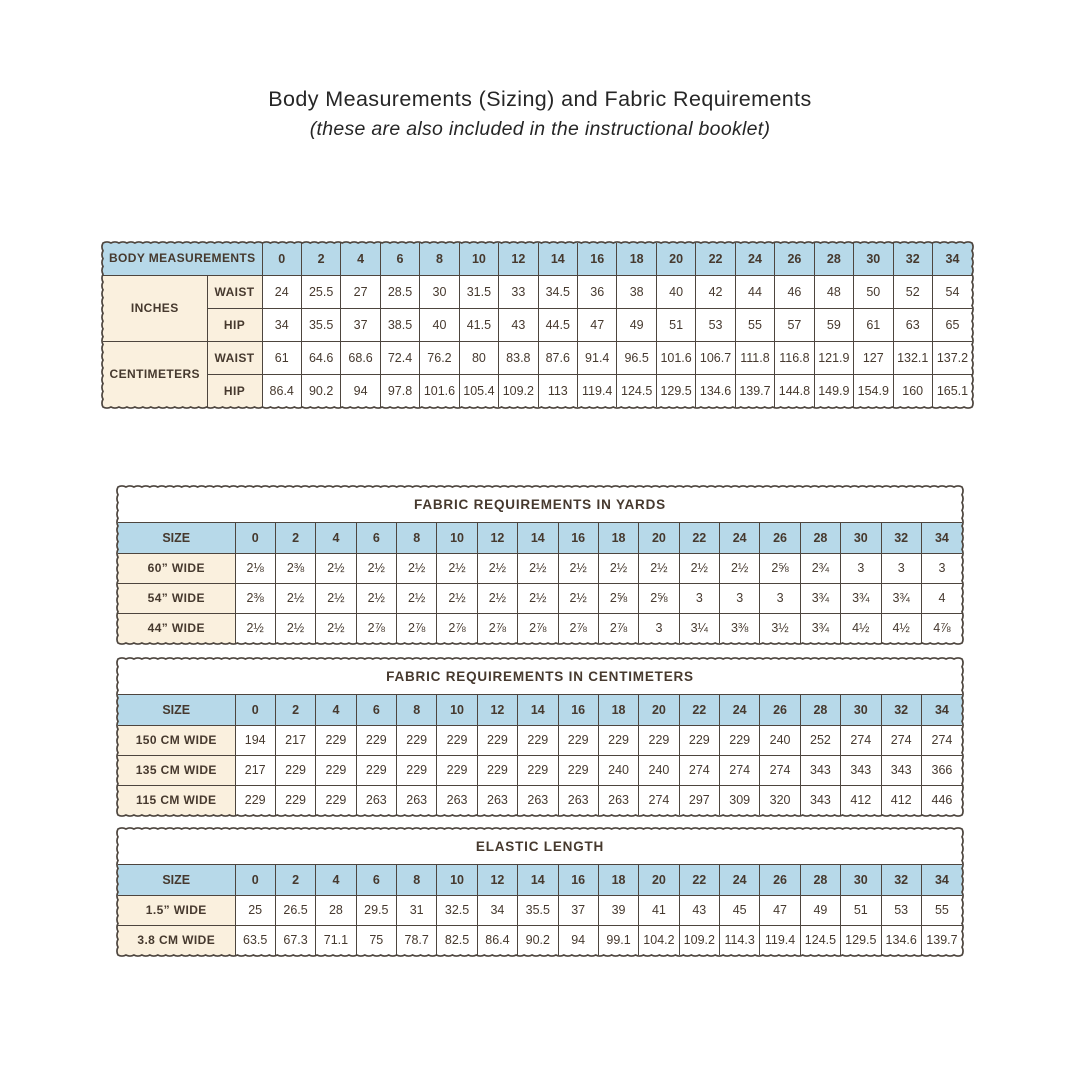 This screenshot has height=1080, width=1080. What do you see at coordinates (699, 879) in the screenshot?
I see `size-header-cell: 22` at bounding box center [699, 879].